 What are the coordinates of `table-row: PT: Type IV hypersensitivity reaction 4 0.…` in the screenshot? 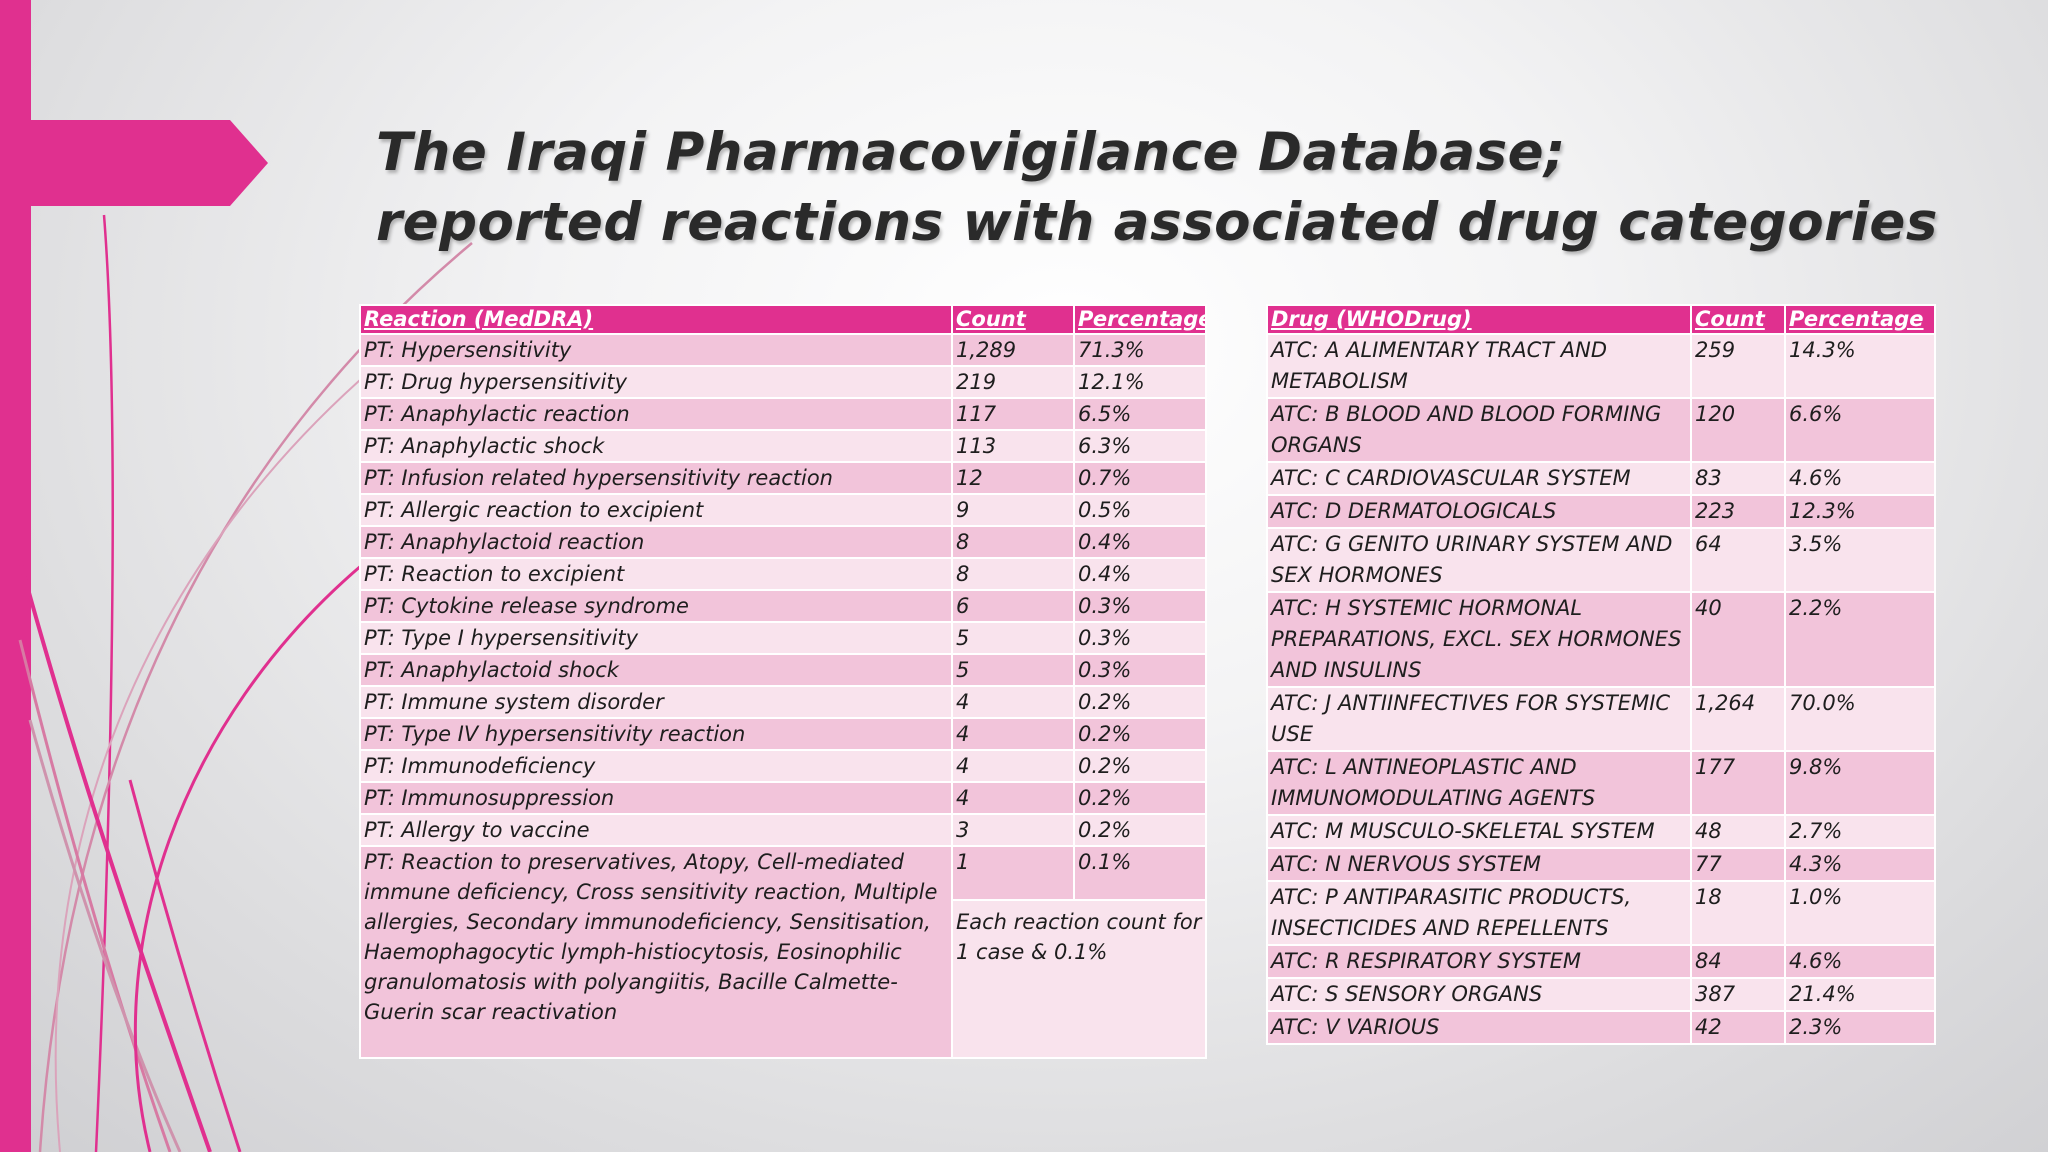 It's located at (783, 734).